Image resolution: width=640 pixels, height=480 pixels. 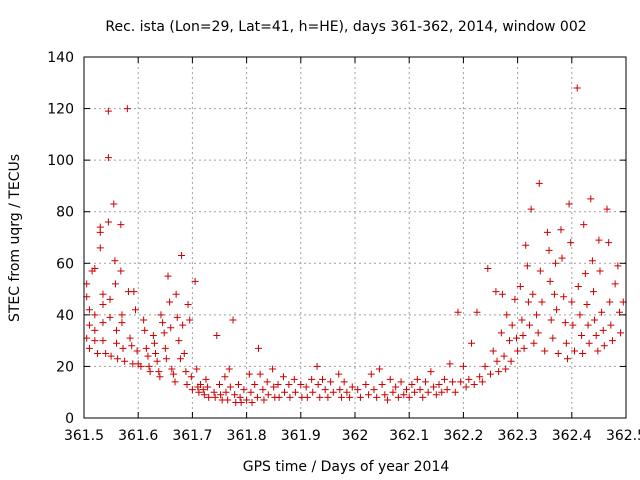 What do you see at coordinates (409, 436) in the screenshot?
I see `x-tick-label: 362.1` at bounding box center [409, 436].